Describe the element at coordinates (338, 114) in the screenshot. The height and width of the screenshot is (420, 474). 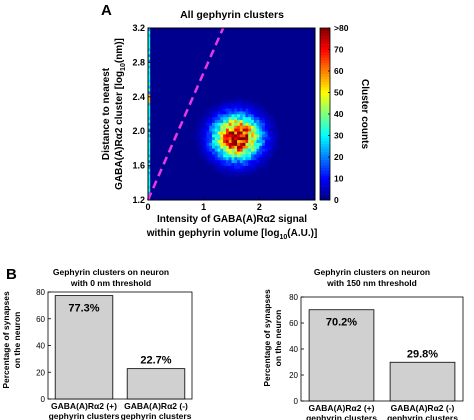
I see `colorbar-ticks: 0 10 20 30 40 50 60 70 >80` at that location.